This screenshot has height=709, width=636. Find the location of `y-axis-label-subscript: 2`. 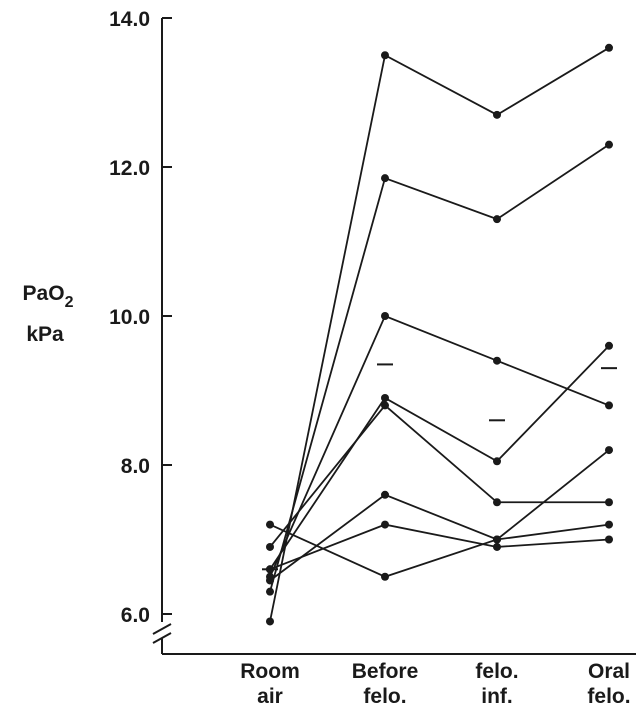

y-axis-label-subscript: 2 is located at coordinates (69, 302).